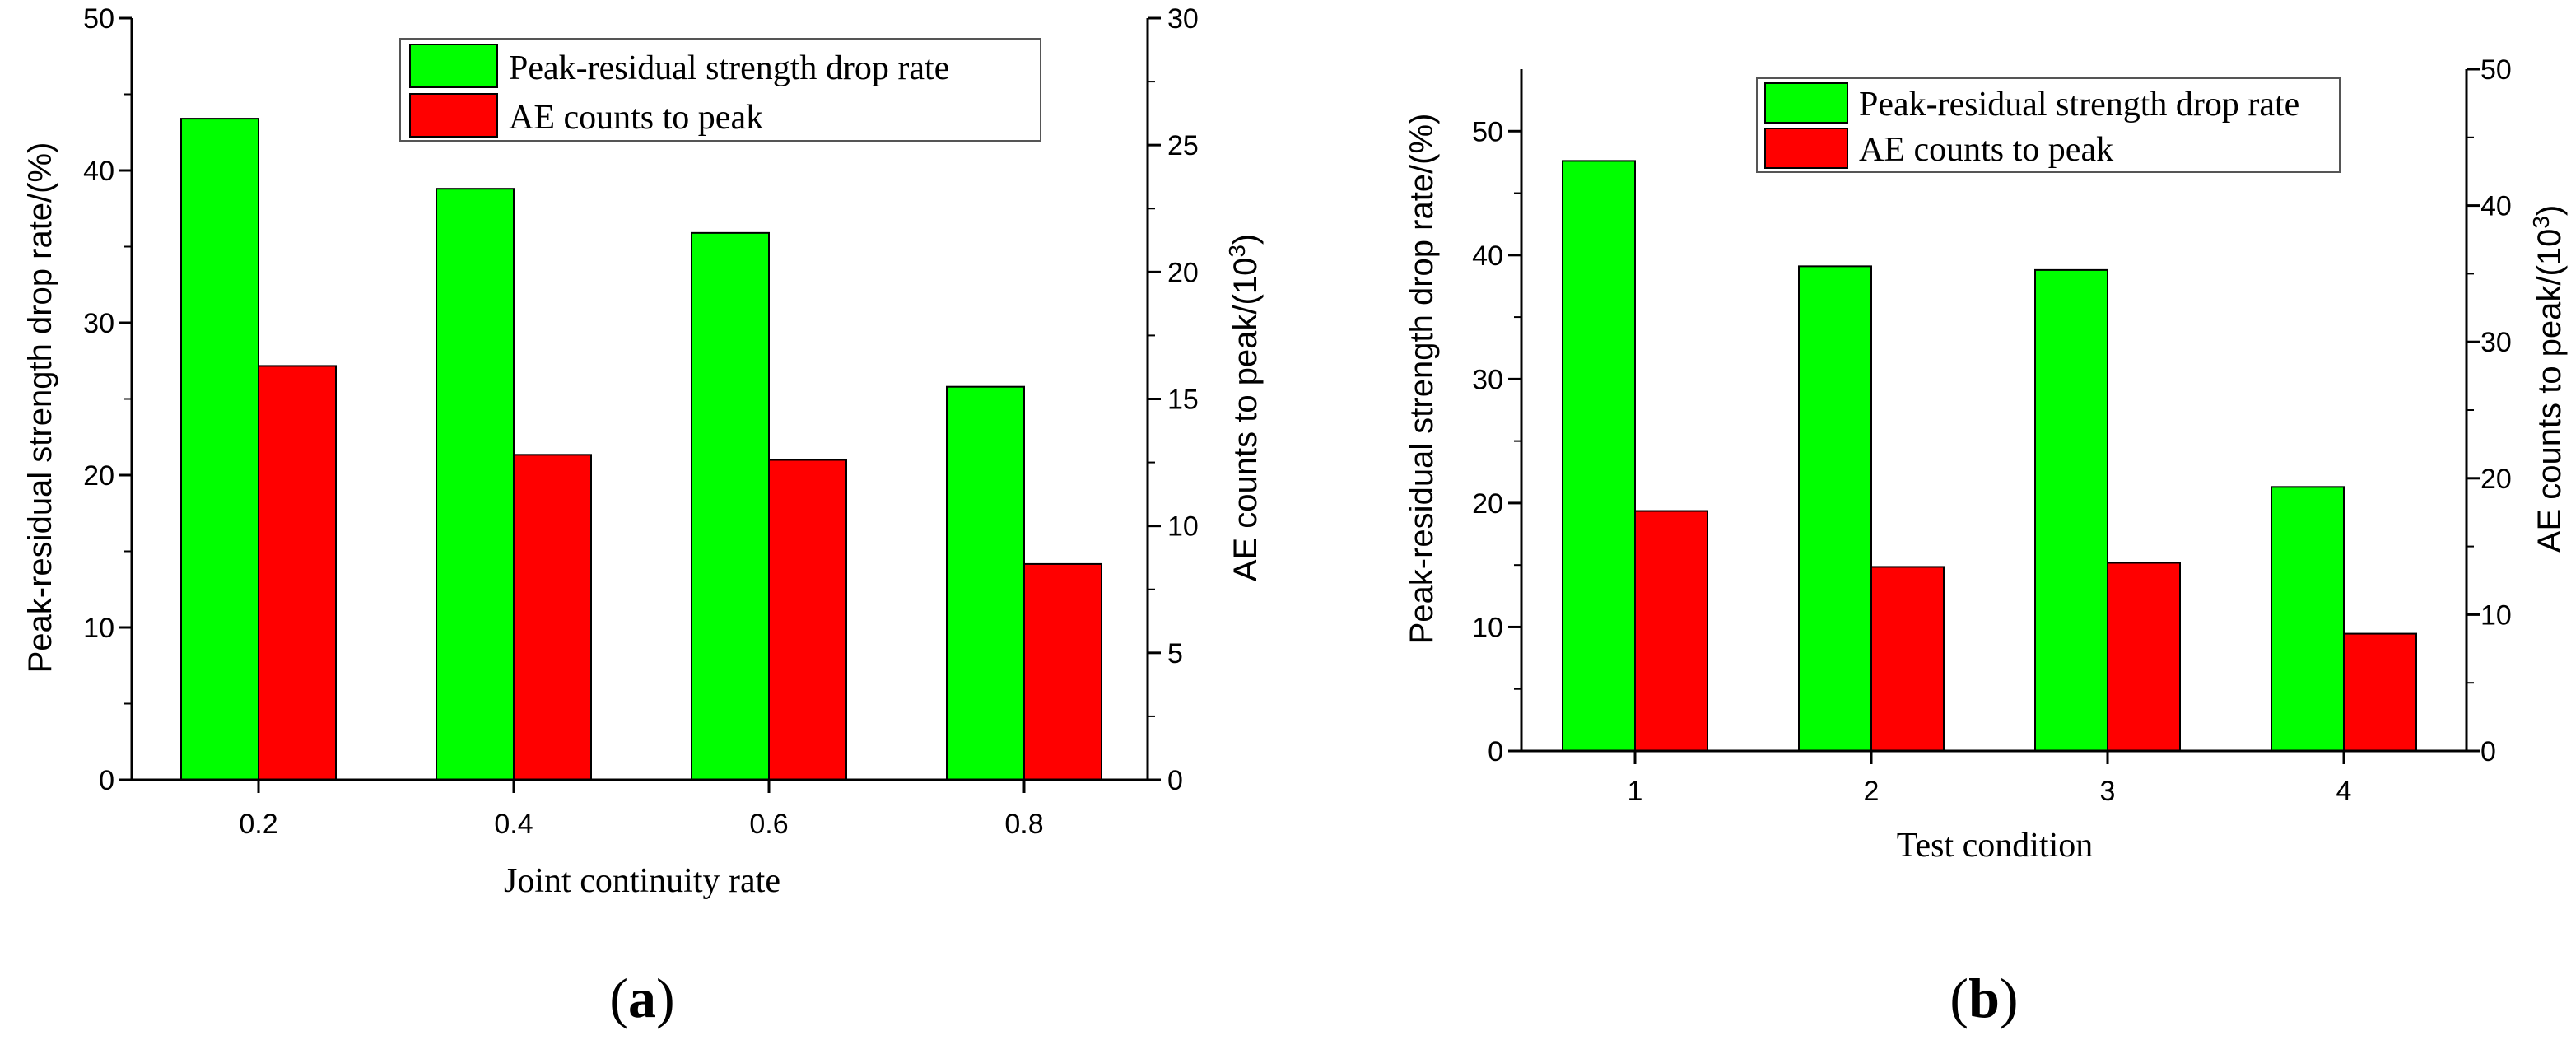 This screenshot has width=2576, height=1040. I want to click on y-right-tick-label-a-4: 20, so click(1183, 272).